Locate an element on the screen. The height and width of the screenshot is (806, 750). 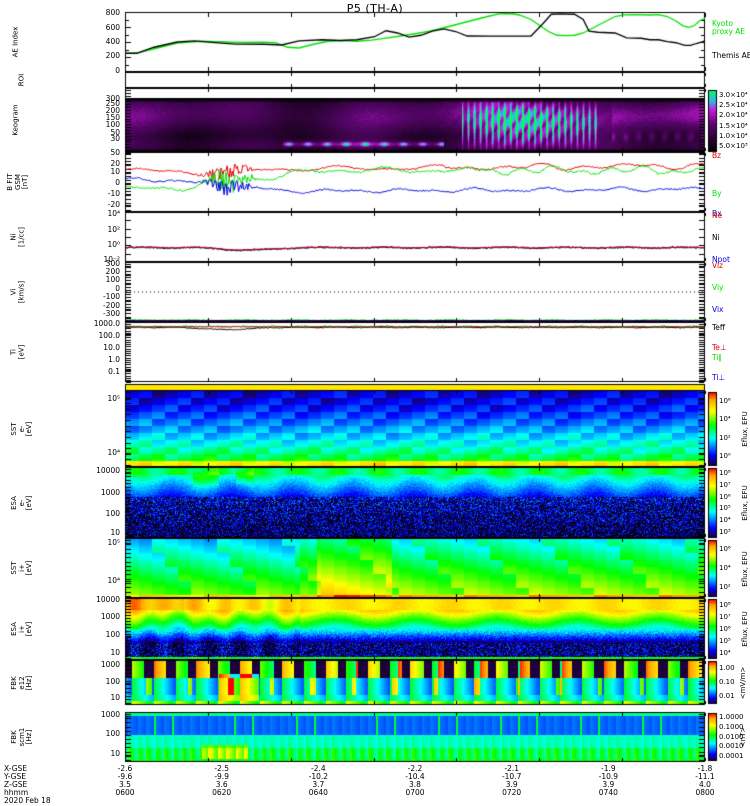
y-tick-keogram-2: 200 is located at coordinates (112, 111).